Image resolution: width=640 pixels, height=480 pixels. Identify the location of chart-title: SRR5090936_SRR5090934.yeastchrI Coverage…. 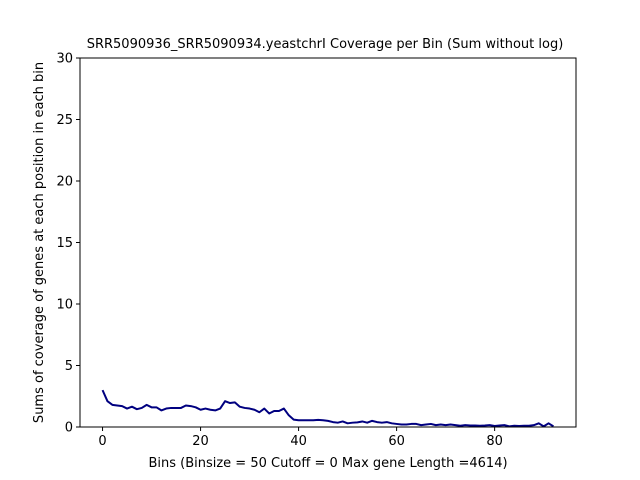
(325, 44).